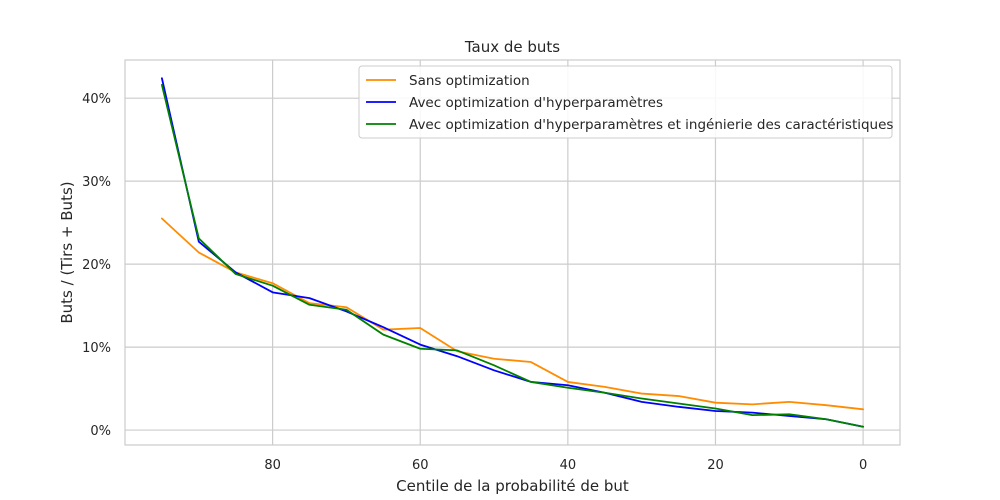 The image size is (1000, 500). What do you see at coordinates (512, 47) in the screenshot?
I see `chart-title: Taux de buts` at bounding box center [512, 47].